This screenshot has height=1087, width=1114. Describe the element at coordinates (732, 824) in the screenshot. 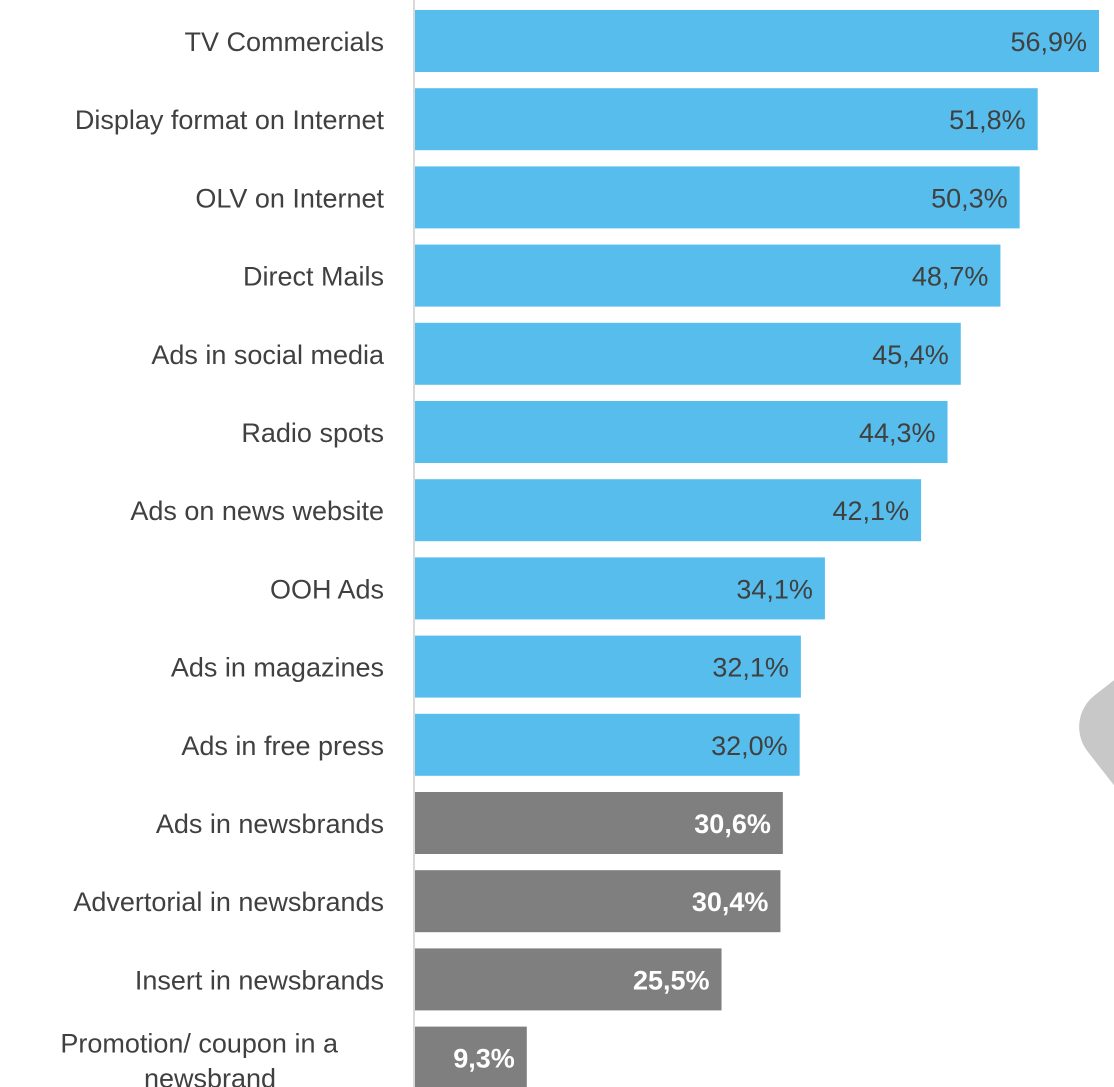

I see `value-label: 30,6%` at that location.